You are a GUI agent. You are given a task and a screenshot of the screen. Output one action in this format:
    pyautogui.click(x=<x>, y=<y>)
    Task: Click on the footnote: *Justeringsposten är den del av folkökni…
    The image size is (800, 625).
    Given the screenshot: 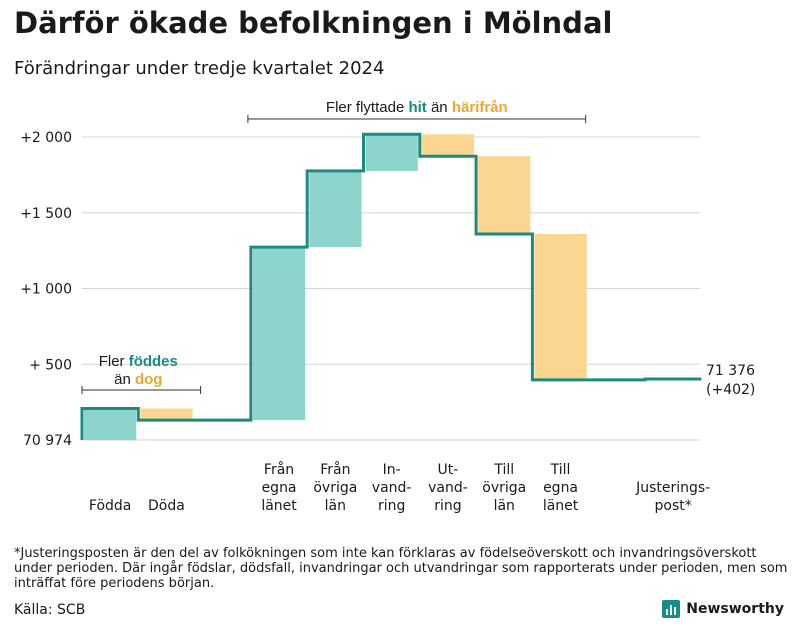 What is the action you would take?
    pyautogui.click(x=401, y=568)
    